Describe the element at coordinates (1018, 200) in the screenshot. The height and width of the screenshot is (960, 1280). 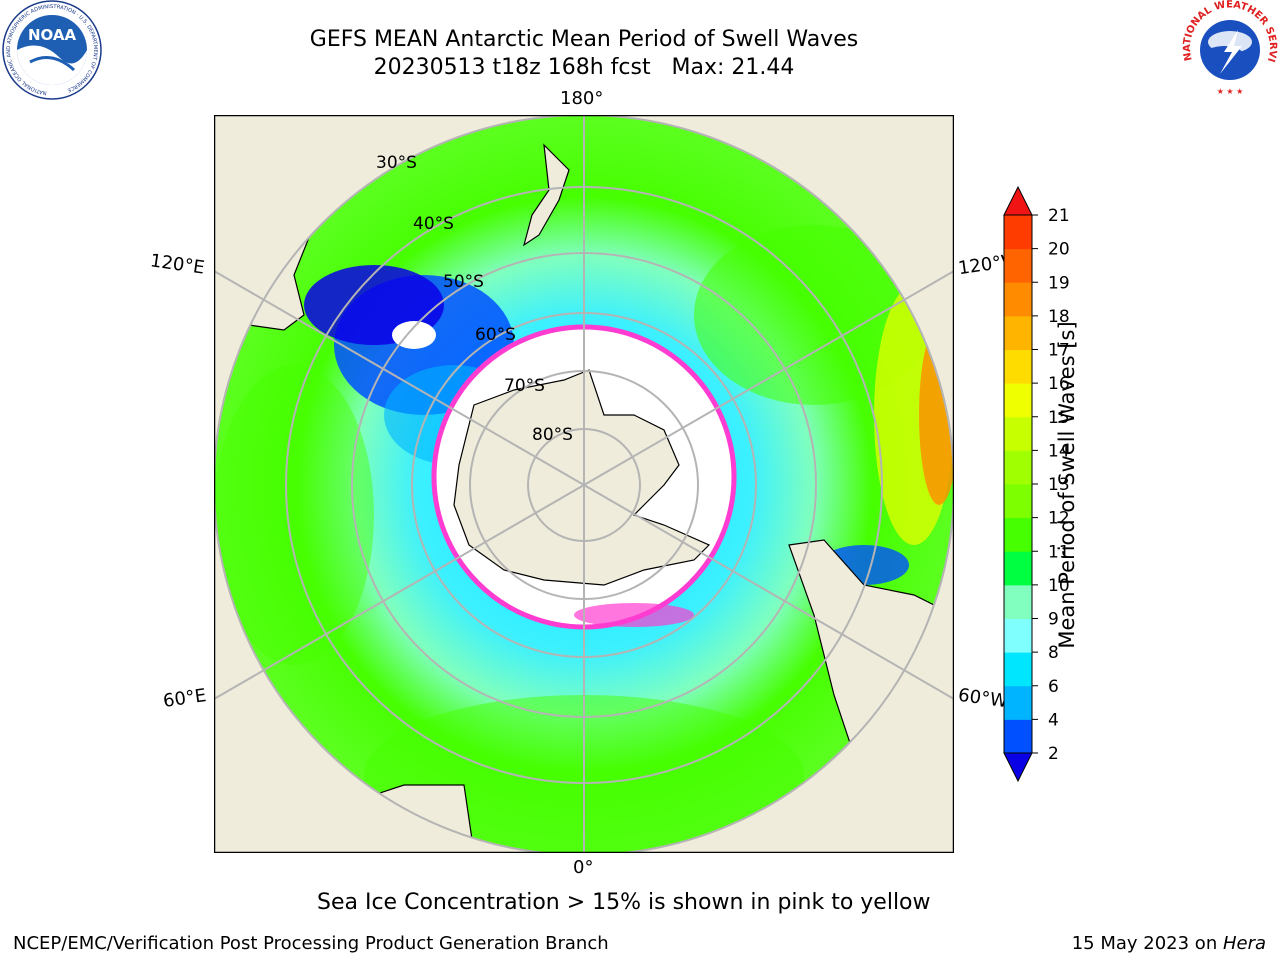
I see `colorbar-over-arrow` at that location.